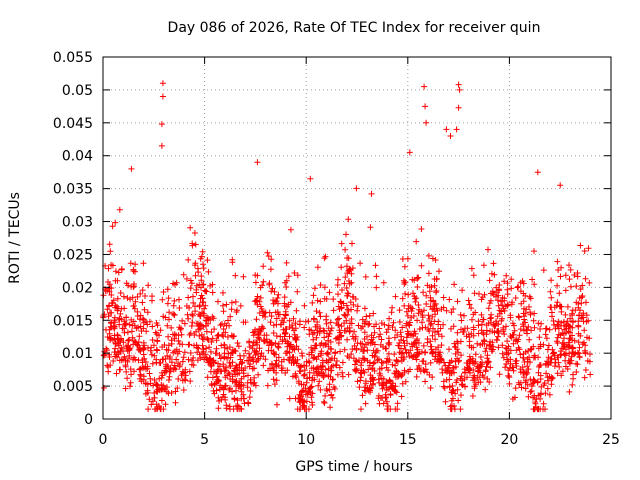 The height and width of the screenshot is (480, 640). I want to click on y-tick-label: 0, so click(88, 420).